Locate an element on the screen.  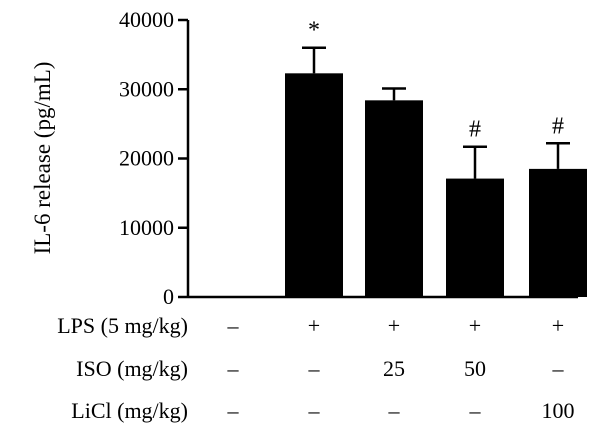
y-axis-label: IL-6 release (pg/mL) is located at coordinates (42, 158).